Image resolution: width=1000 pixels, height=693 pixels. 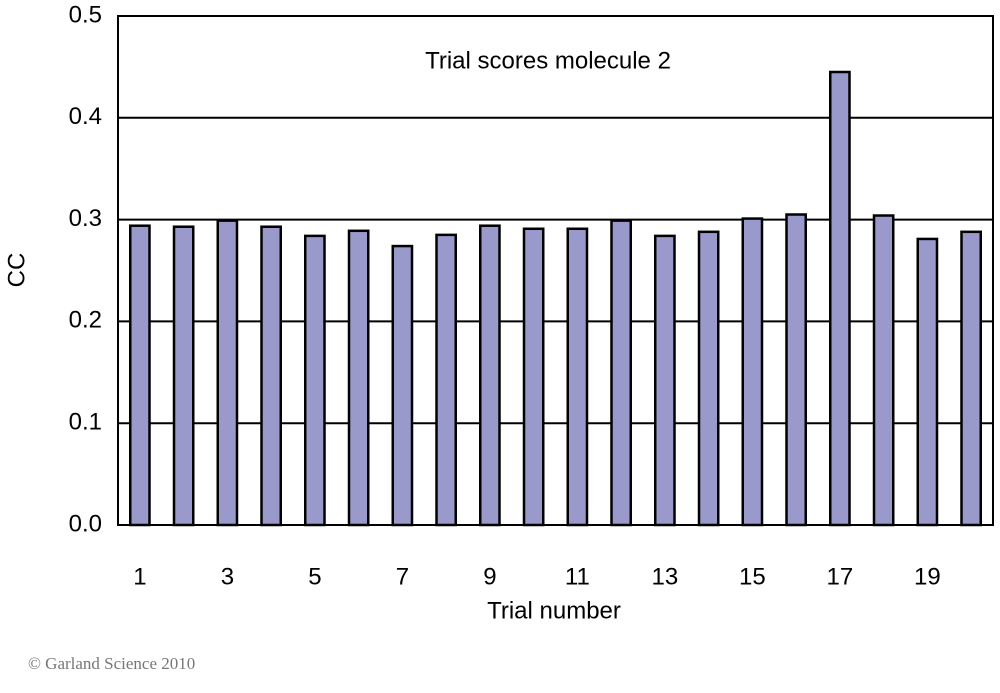 What do you see at coordinates (85, 218) in the screenshot?
I see `y-tick-label: 0.3` at bounding box center [85, 218].